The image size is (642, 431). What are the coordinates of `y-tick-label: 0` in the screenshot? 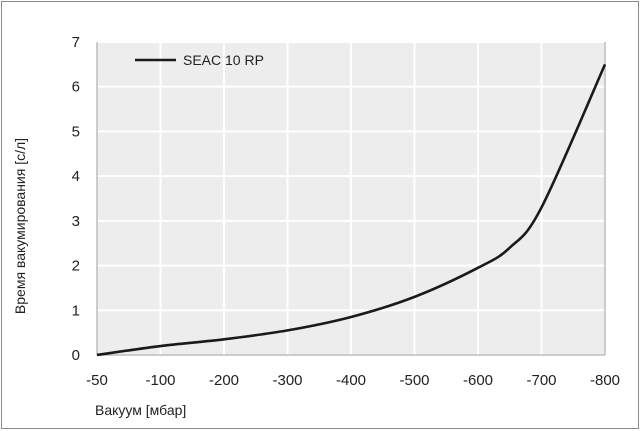 It's located at (76, 355).